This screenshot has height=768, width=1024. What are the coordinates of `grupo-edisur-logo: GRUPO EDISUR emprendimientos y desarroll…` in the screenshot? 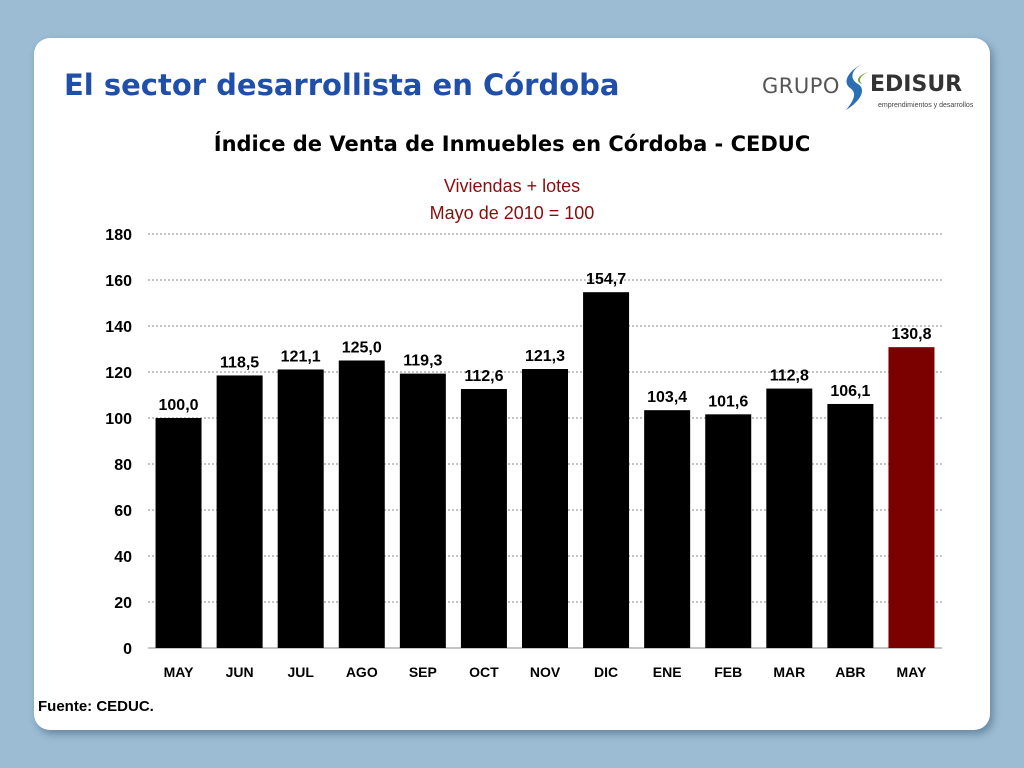 It's located at (867, 88).